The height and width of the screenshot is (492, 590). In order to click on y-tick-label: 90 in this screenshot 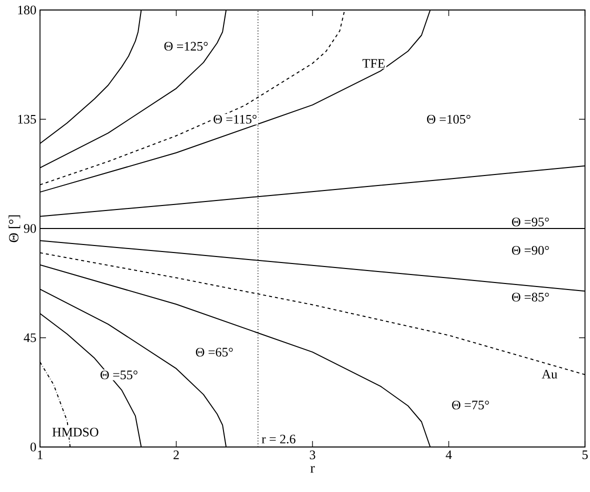, I will do `click(30, 228)`.